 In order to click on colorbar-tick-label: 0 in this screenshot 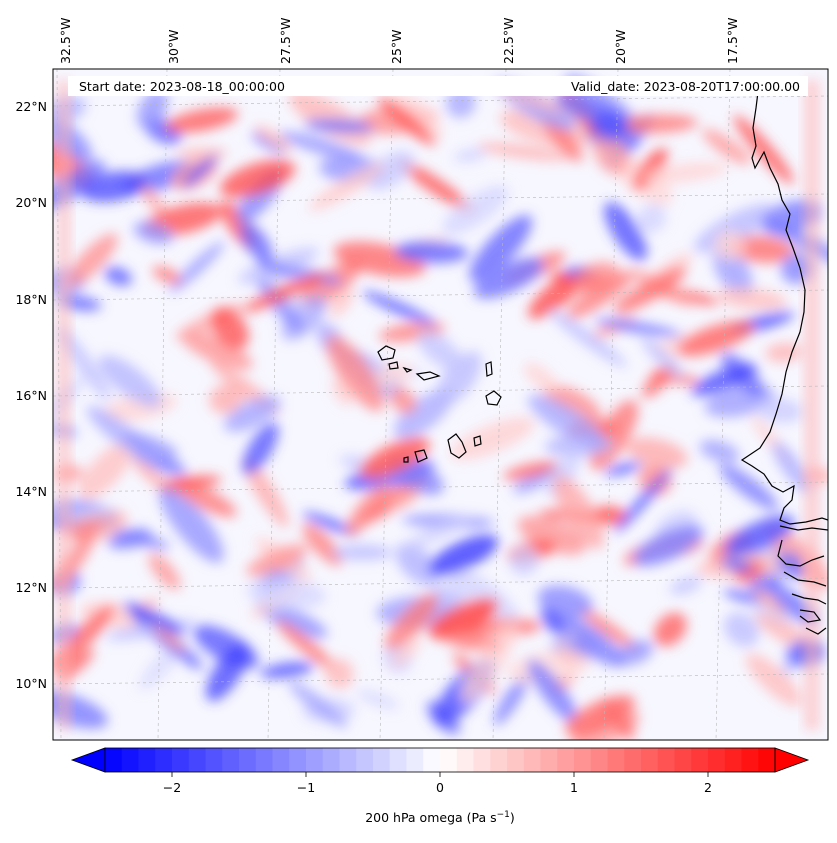, I will do `click(440, 787)`.